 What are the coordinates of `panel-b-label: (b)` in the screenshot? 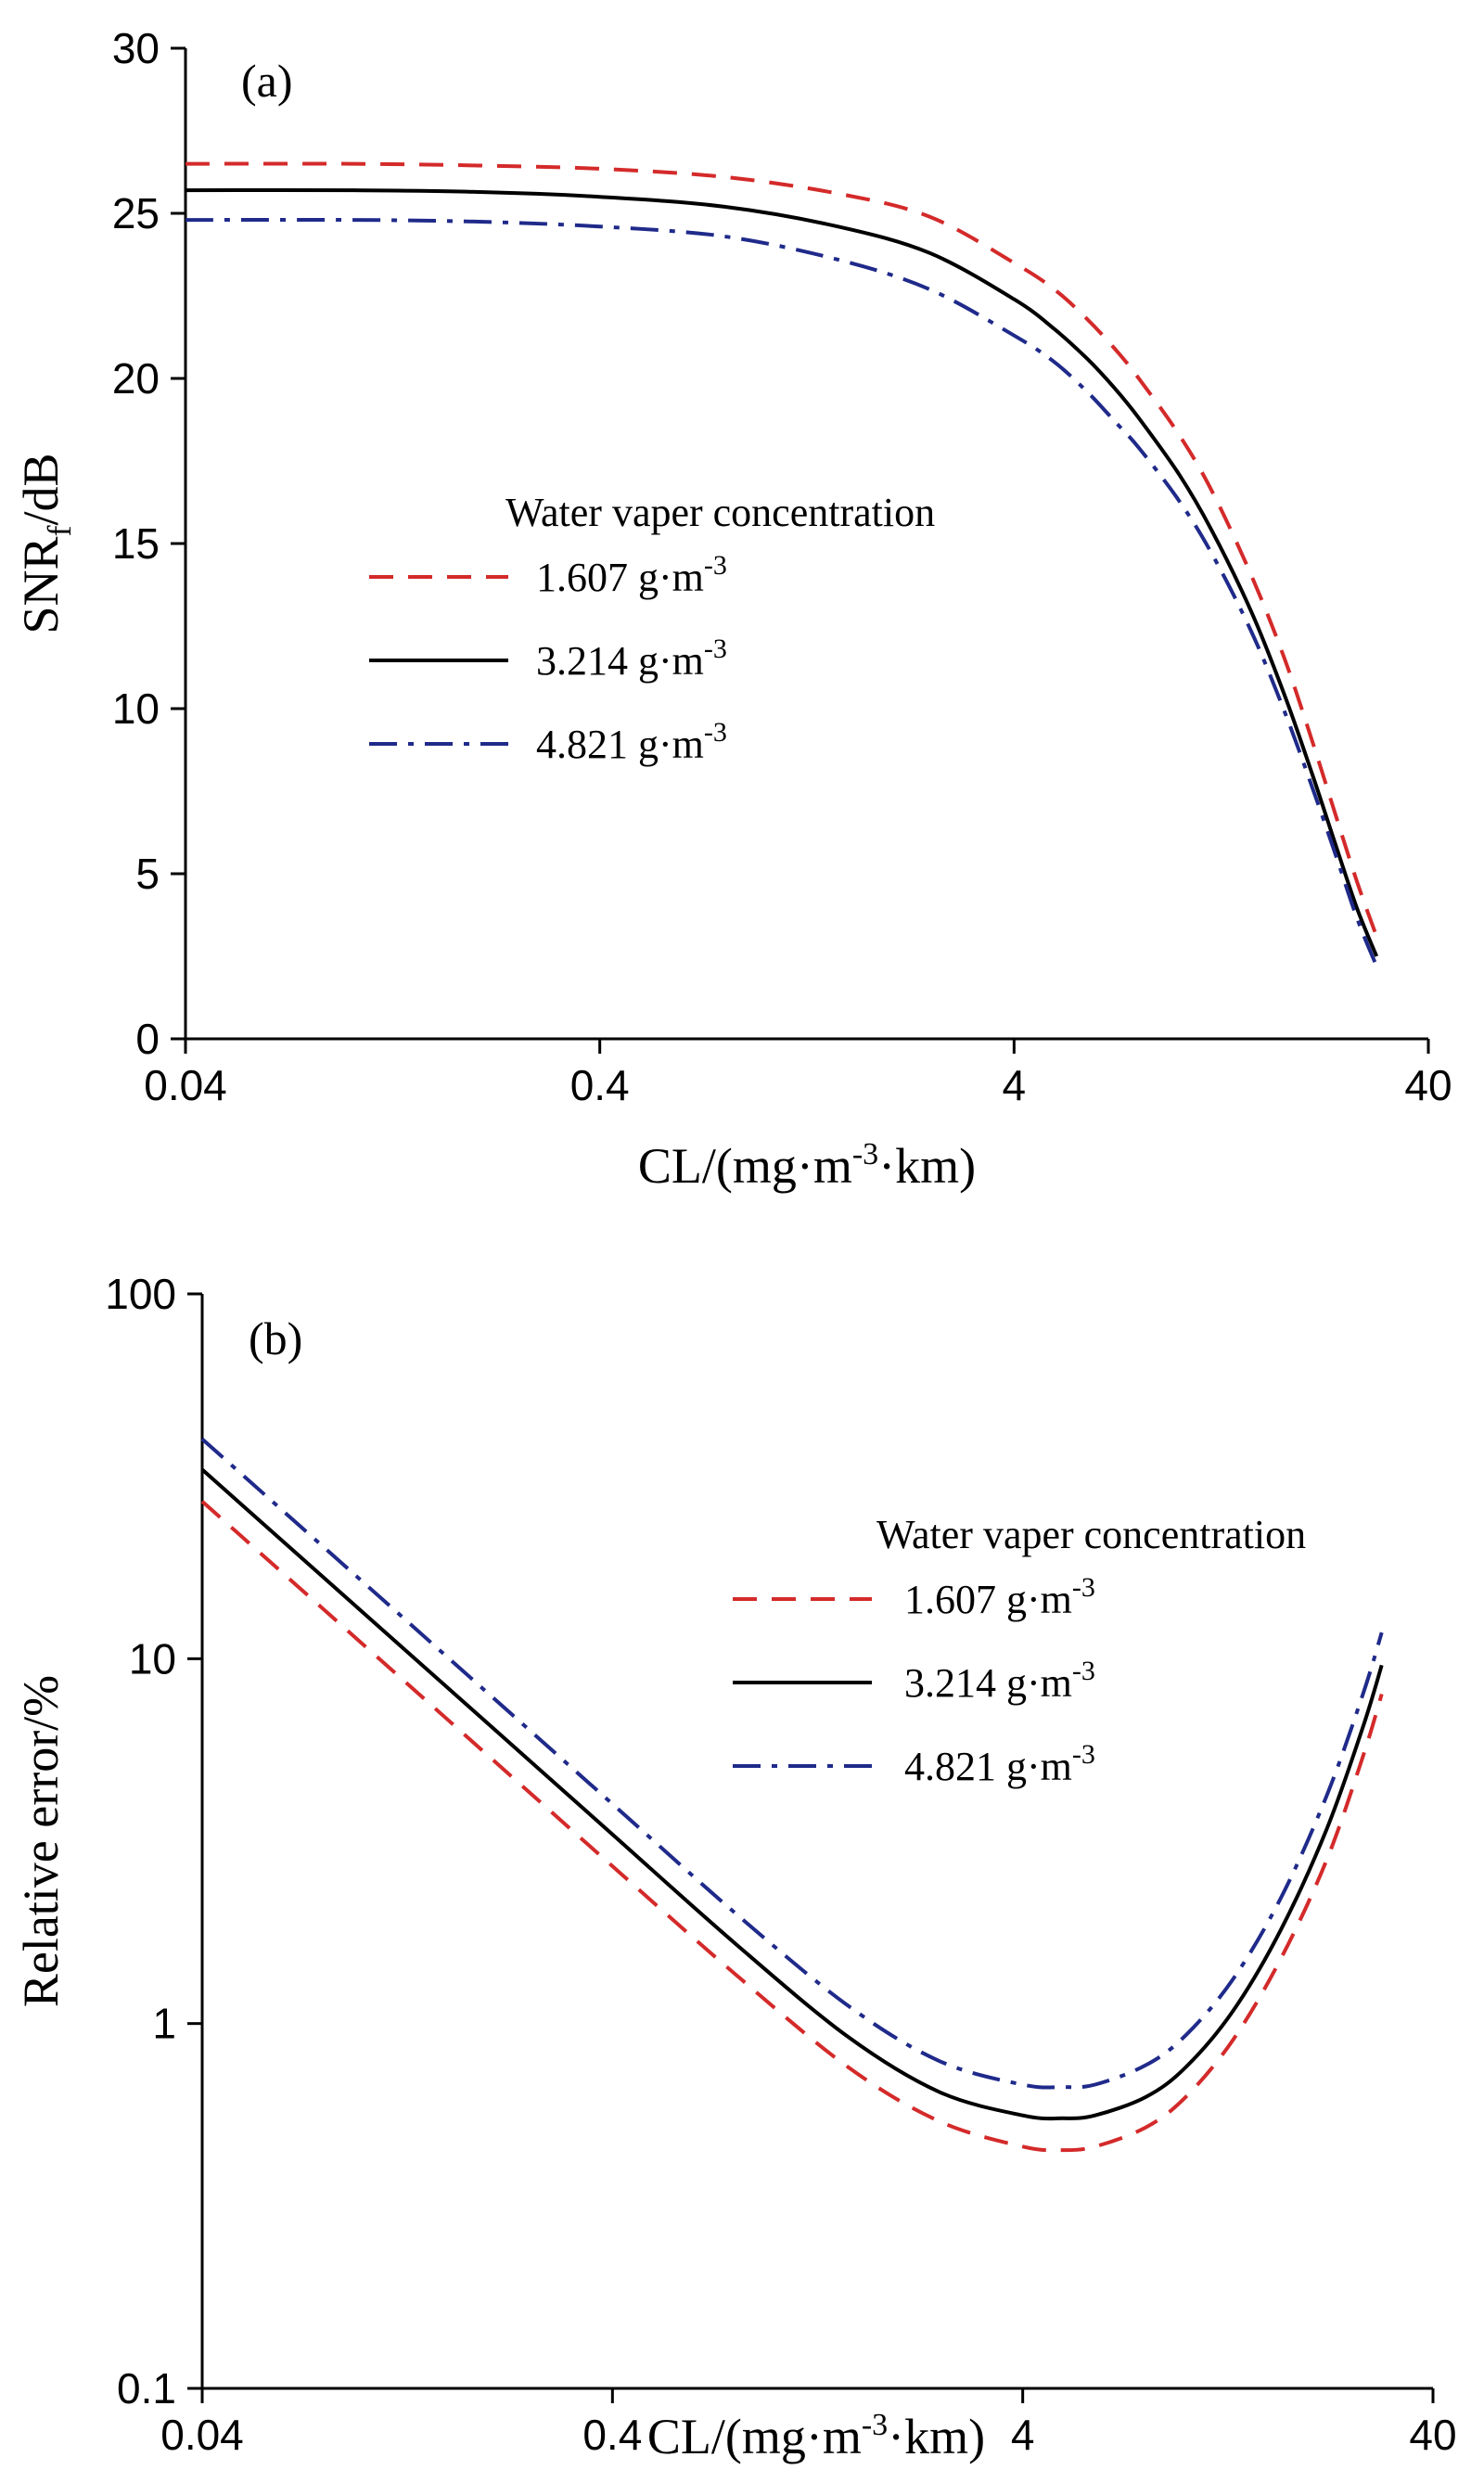 It's located at (275, 1338).